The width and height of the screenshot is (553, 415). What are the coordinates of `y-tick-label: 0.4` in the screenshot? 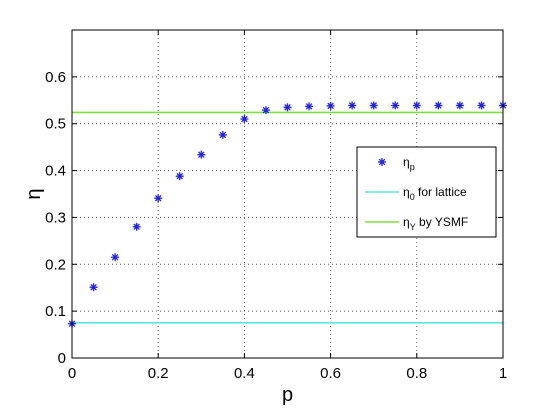 It's located at (55, 171).